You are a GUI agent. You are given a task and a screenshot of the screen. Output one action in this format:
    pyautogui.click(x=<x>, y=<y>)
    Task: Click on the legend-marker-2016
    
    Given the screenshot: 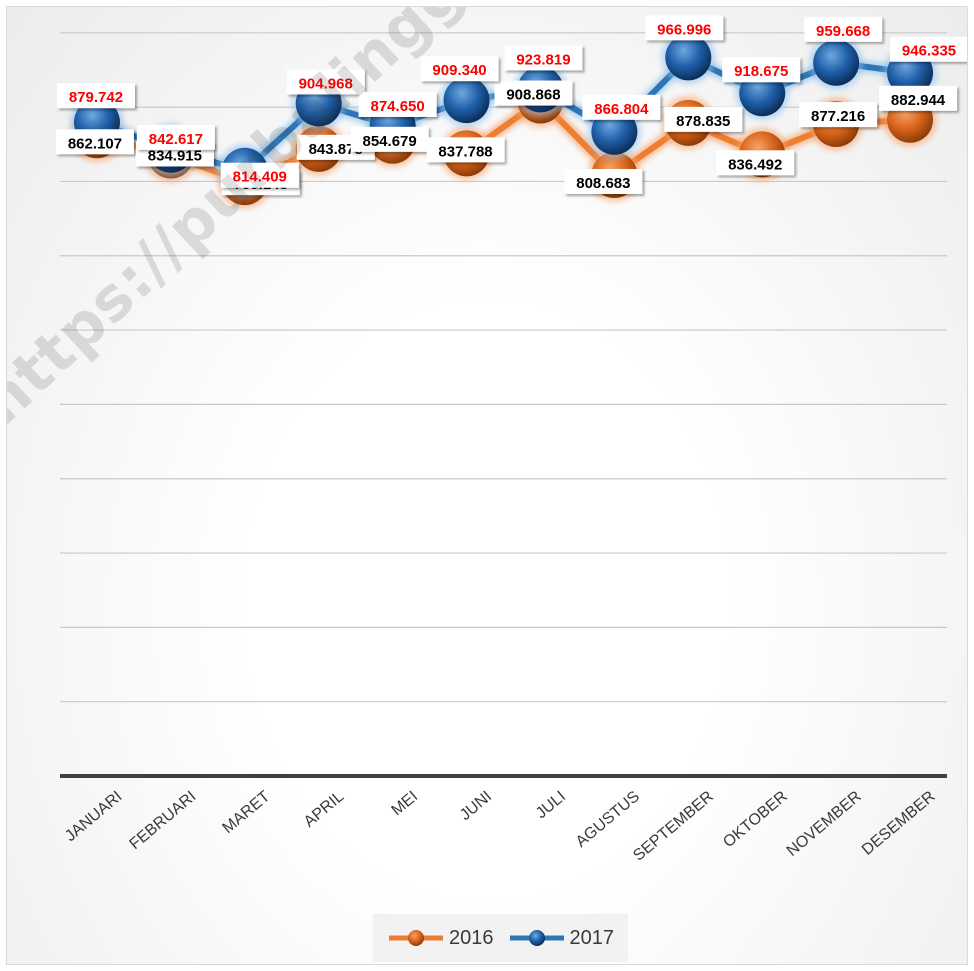 What is the action you would take?
    pyautogui.click(x=416, y=938)
    